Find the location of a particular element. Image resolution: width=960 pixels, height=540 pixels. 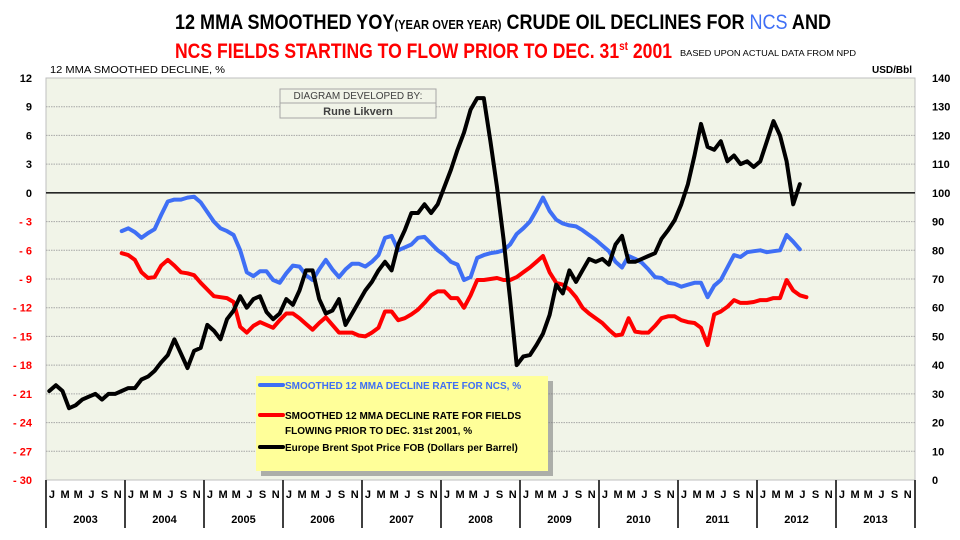

left-tick-label: 6 is located at coordinates (29, 136).